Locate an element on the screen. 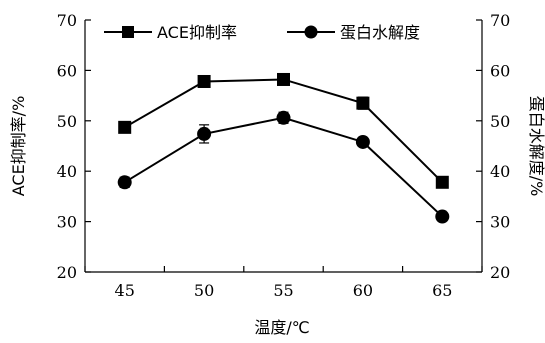  x-tick-label: 45 is located at coordinates (125, 290).